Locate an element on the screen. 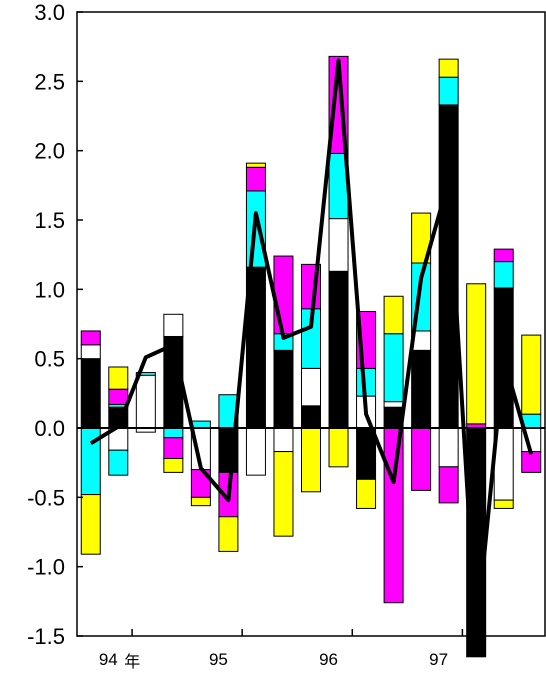 The width and height of the screenshot is (546, 673). x-tick-label: 94 is located at coordinates (108, 659).